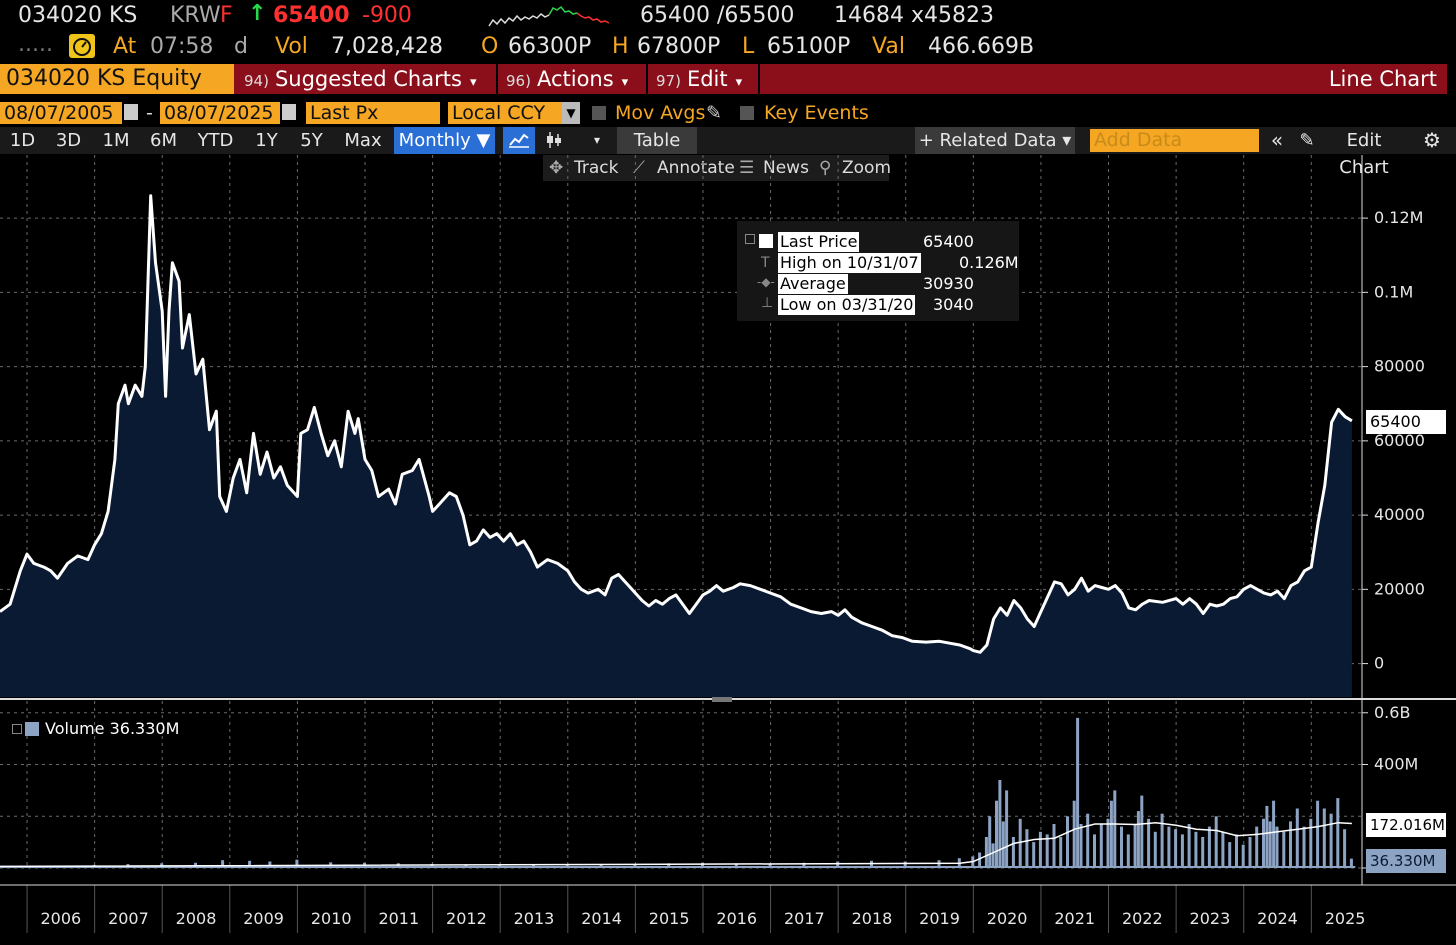 The height and width of the screenshot is (945, 1456). Describe the element at coordinates (847, 305) in the screenshot. I see `legend-low-label: Low on 03/31/20` at that location.